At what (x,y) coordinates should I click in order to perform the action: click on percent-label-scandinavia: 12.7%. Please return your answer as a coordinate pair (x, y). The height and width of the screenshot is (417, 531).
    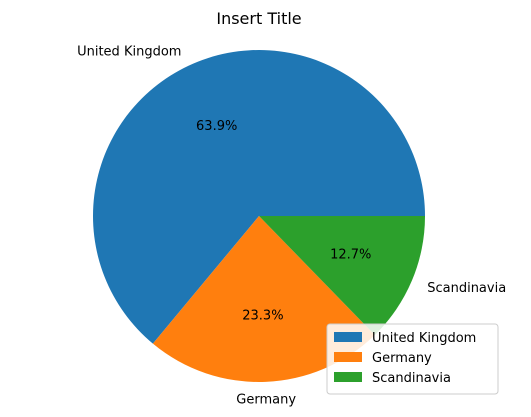
    Looking at the image, I should click on (350, 255).